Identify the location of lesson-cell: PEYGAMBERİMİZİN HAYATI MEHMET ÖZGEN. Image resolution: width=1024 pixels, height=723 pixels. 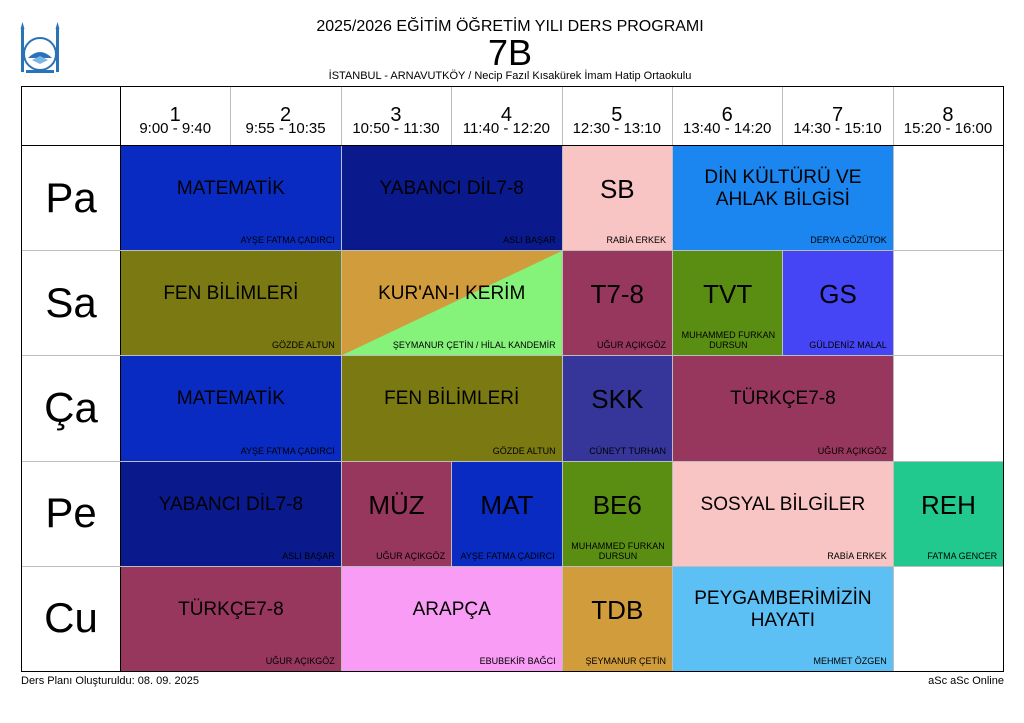
(783, 618).